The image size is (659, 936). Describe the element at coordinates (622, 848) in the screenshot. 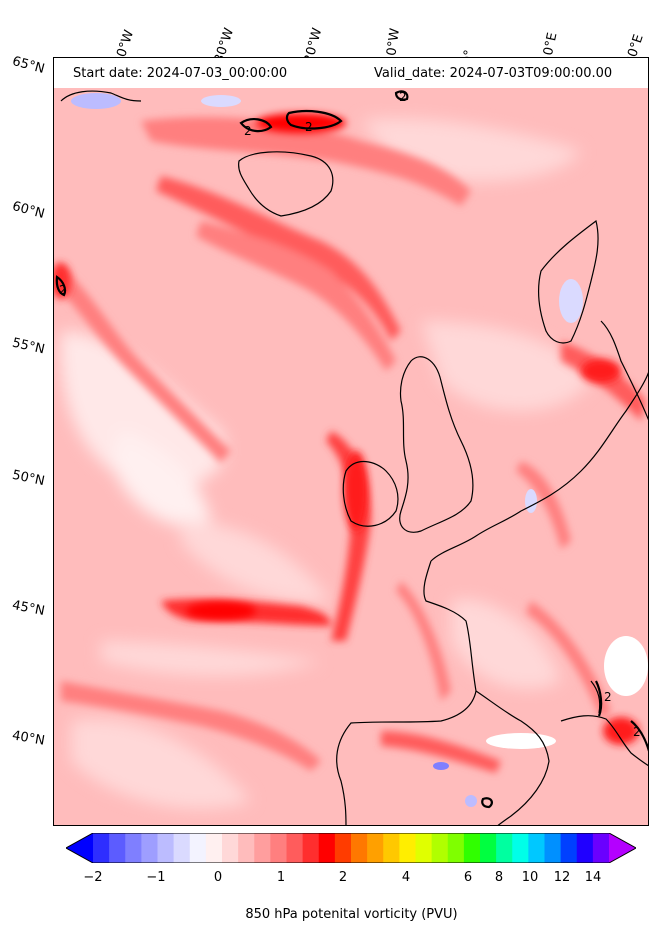

I see `colorbar-extend-high` at that location.